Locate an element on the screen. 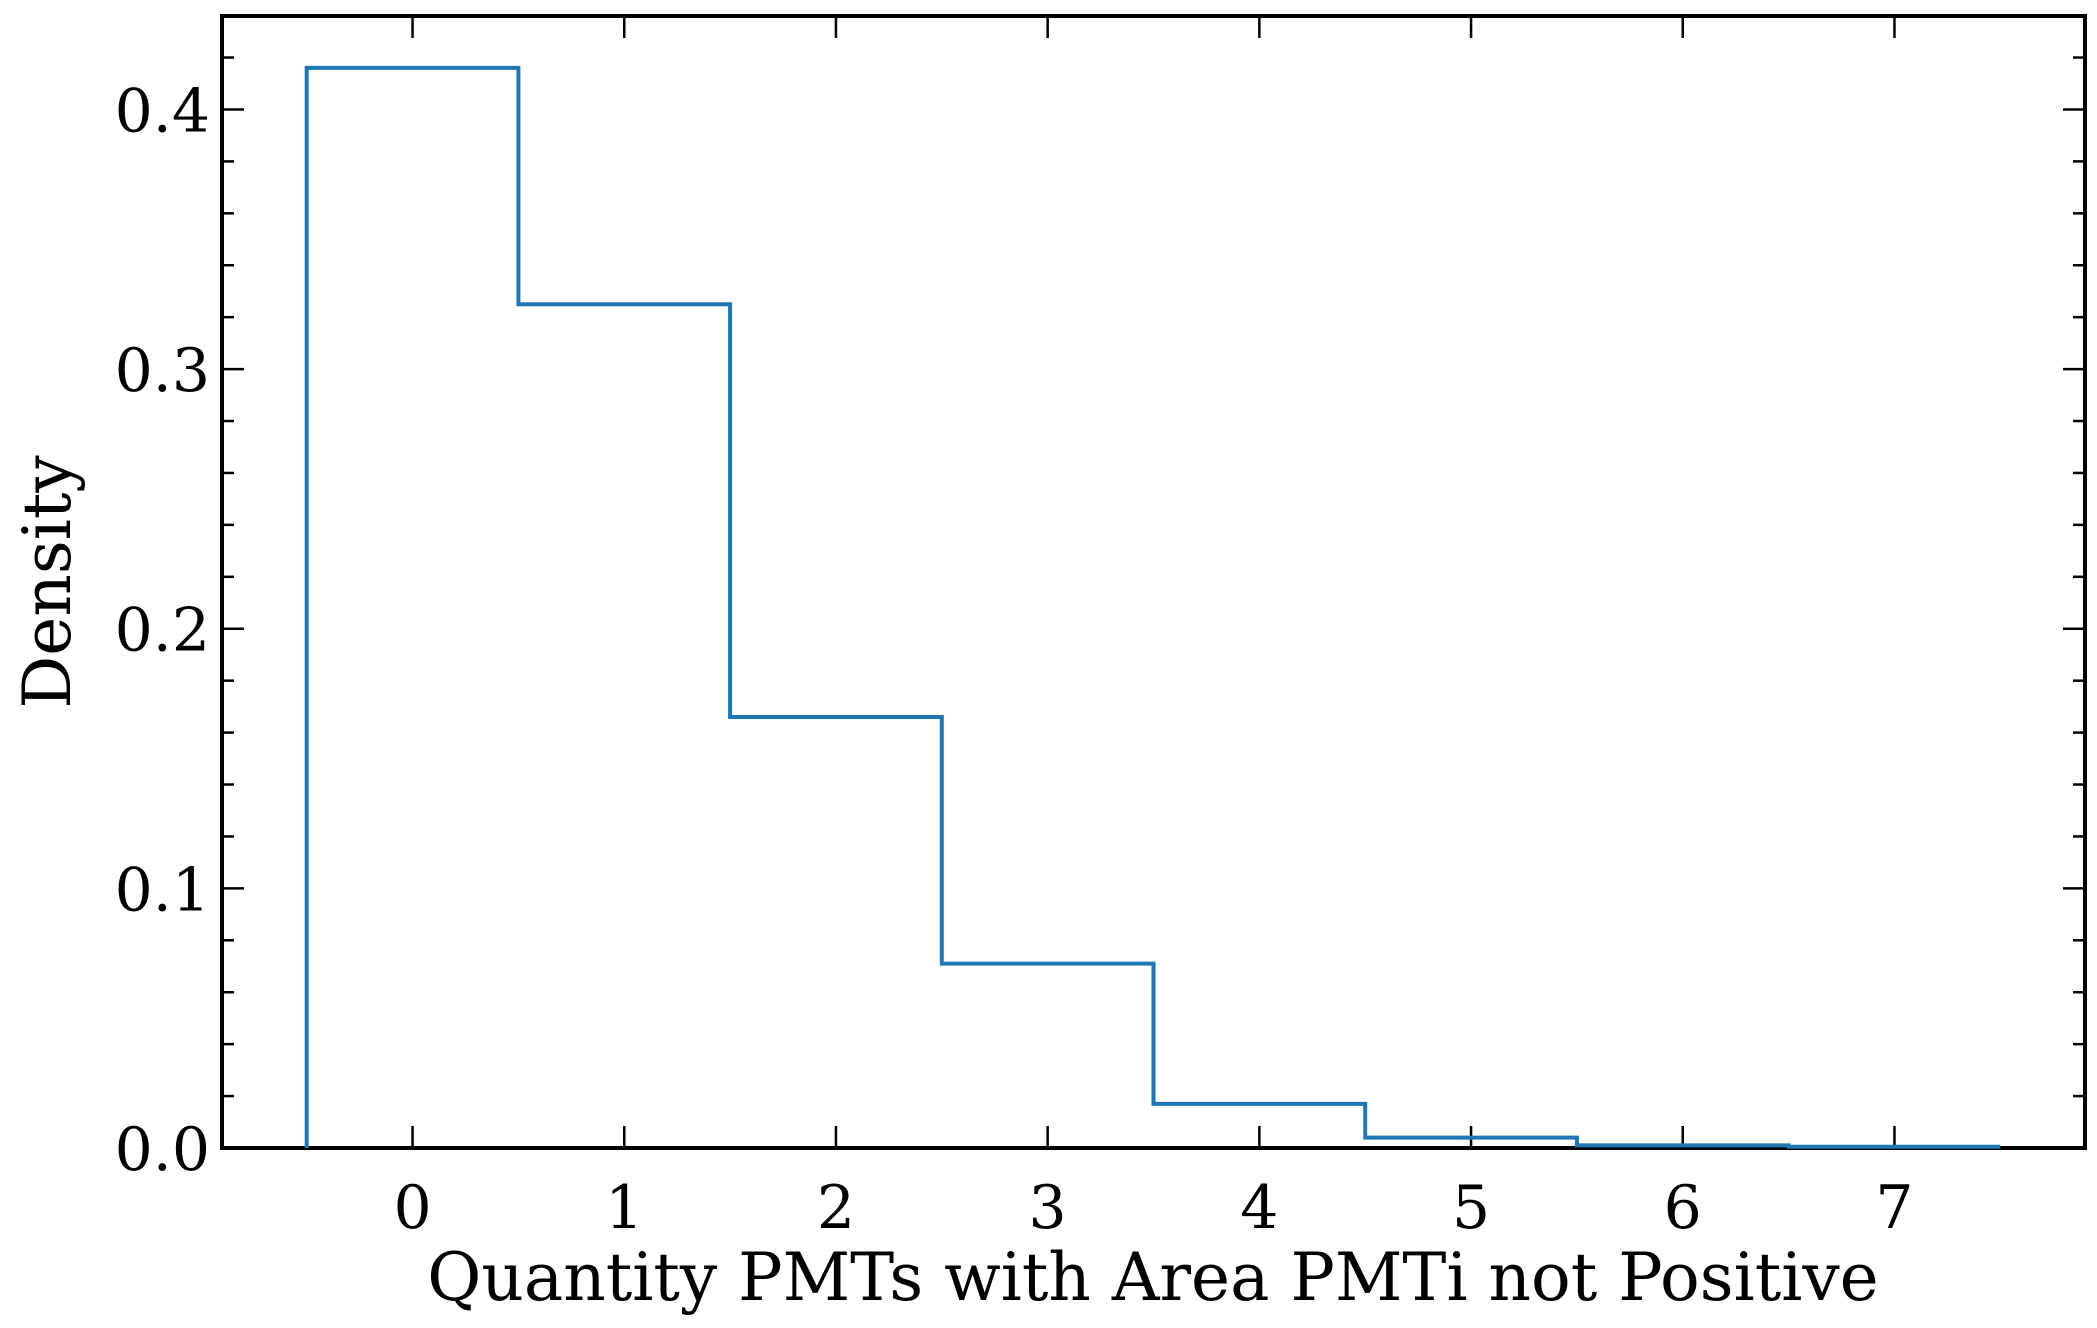 Image resolution: width=2097 pixels, height=1328 pixels. x-tick-label: 1 is located at coordinates (624, 1208).